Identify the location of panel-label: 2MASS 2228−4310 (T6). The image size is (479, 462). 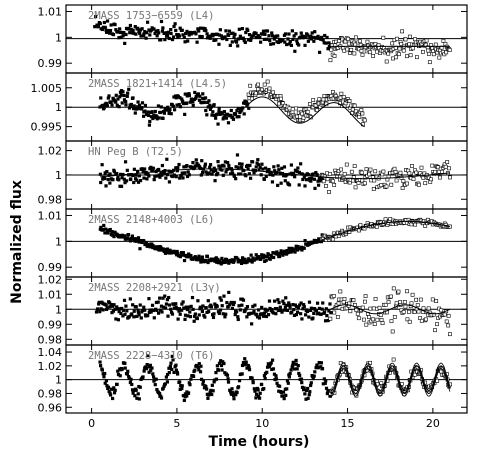
(151, 356).